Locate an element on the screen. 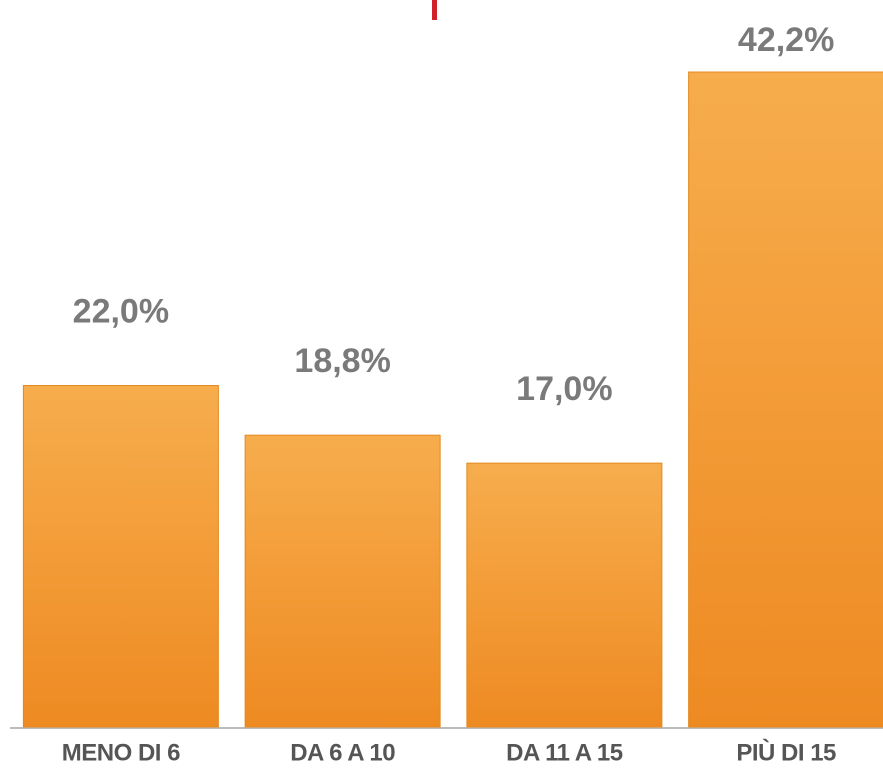 Image resolution: width=883 pixels, height=772 pixels. value-label: 18,8% is located at coordinates (342, 361).